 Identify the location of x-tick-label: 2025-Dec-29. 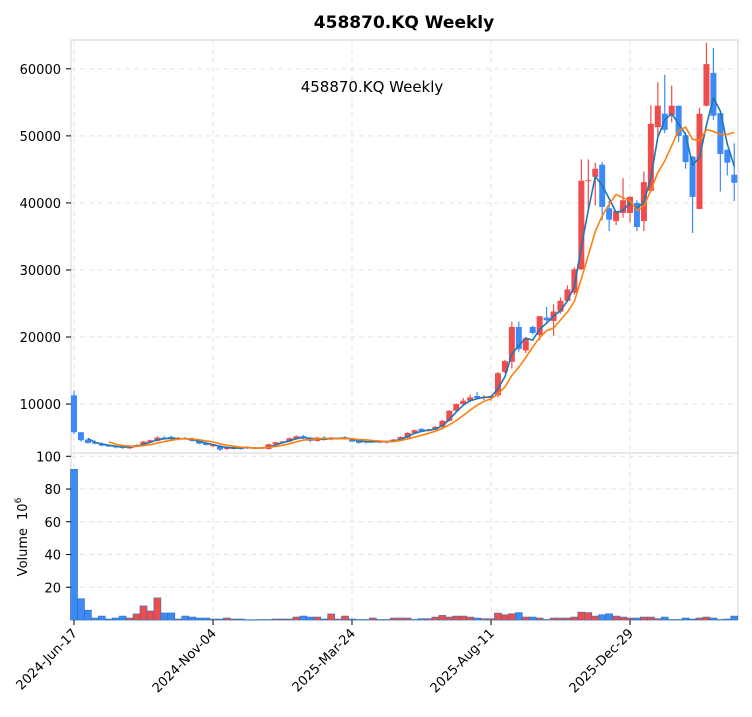
(602, 661).